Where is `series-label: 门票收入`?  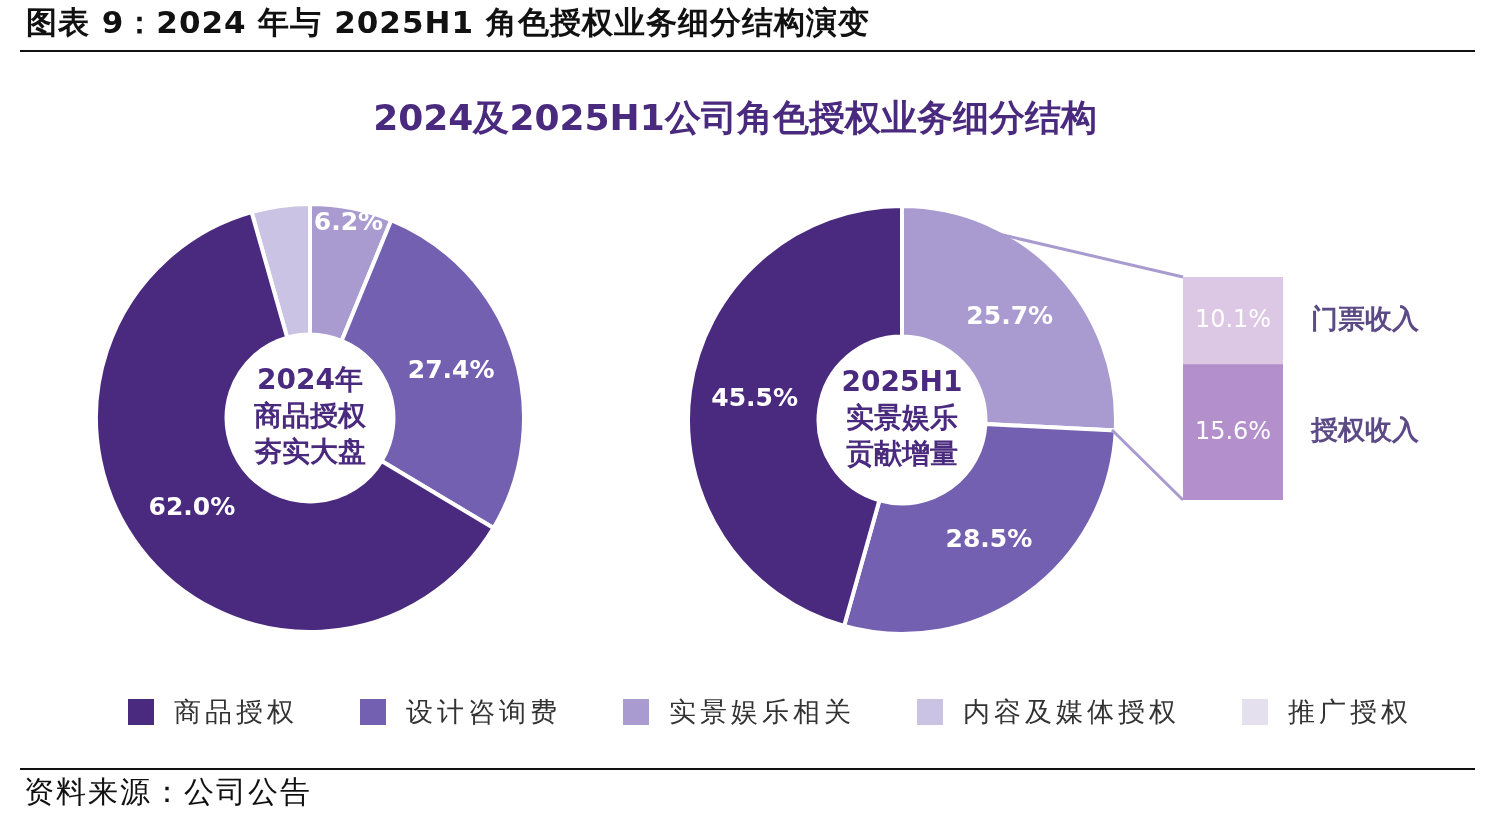 series-label: 门票收入 is located at coordinates (1365, 318).